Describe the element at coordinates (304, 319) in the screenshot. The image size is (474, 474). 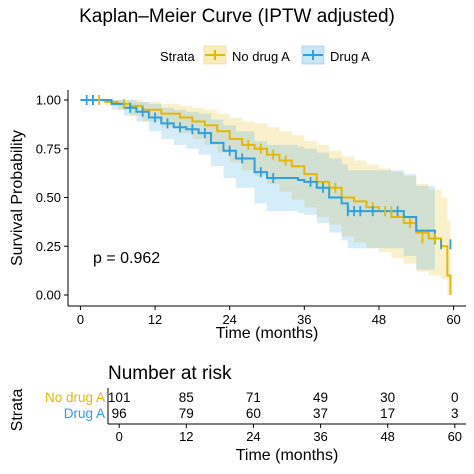
I see `x-tick-label: 36` at that location.